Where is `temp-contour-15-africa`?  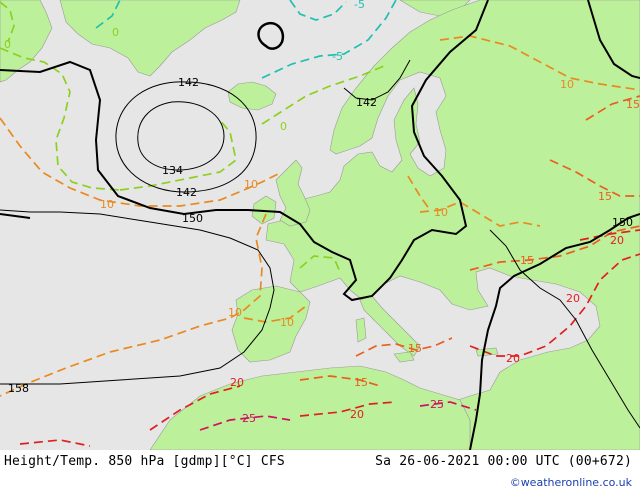 temp-contour-15-africa is located at coordinates (340, 381).